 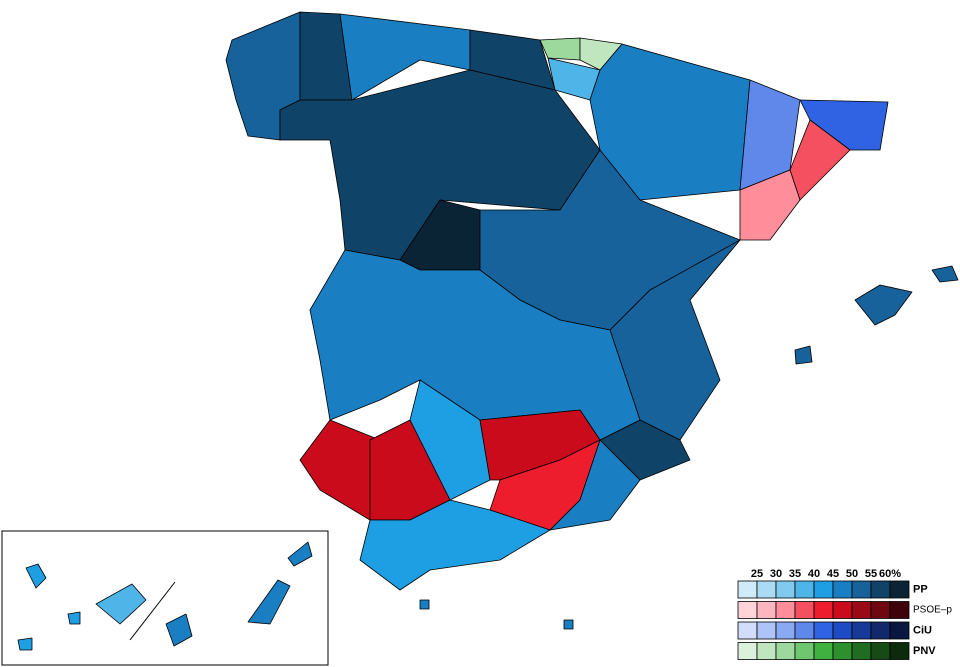 What do you see at coordinates (920, 589) in the screenshot?
I see `legend-label: PP` at bounding box center [920, 589].